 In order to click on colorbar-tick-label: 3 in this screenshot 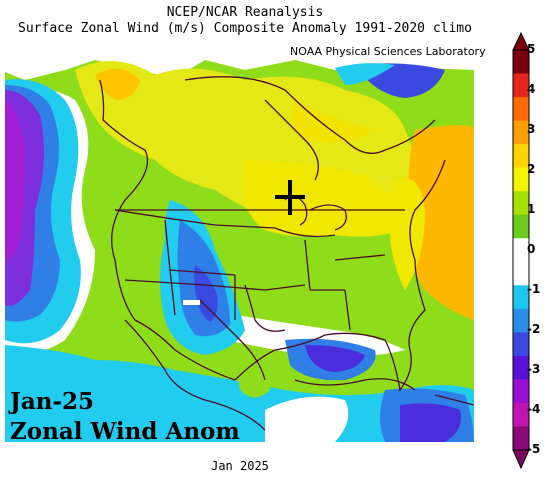, I will do `click(531, 129)`.